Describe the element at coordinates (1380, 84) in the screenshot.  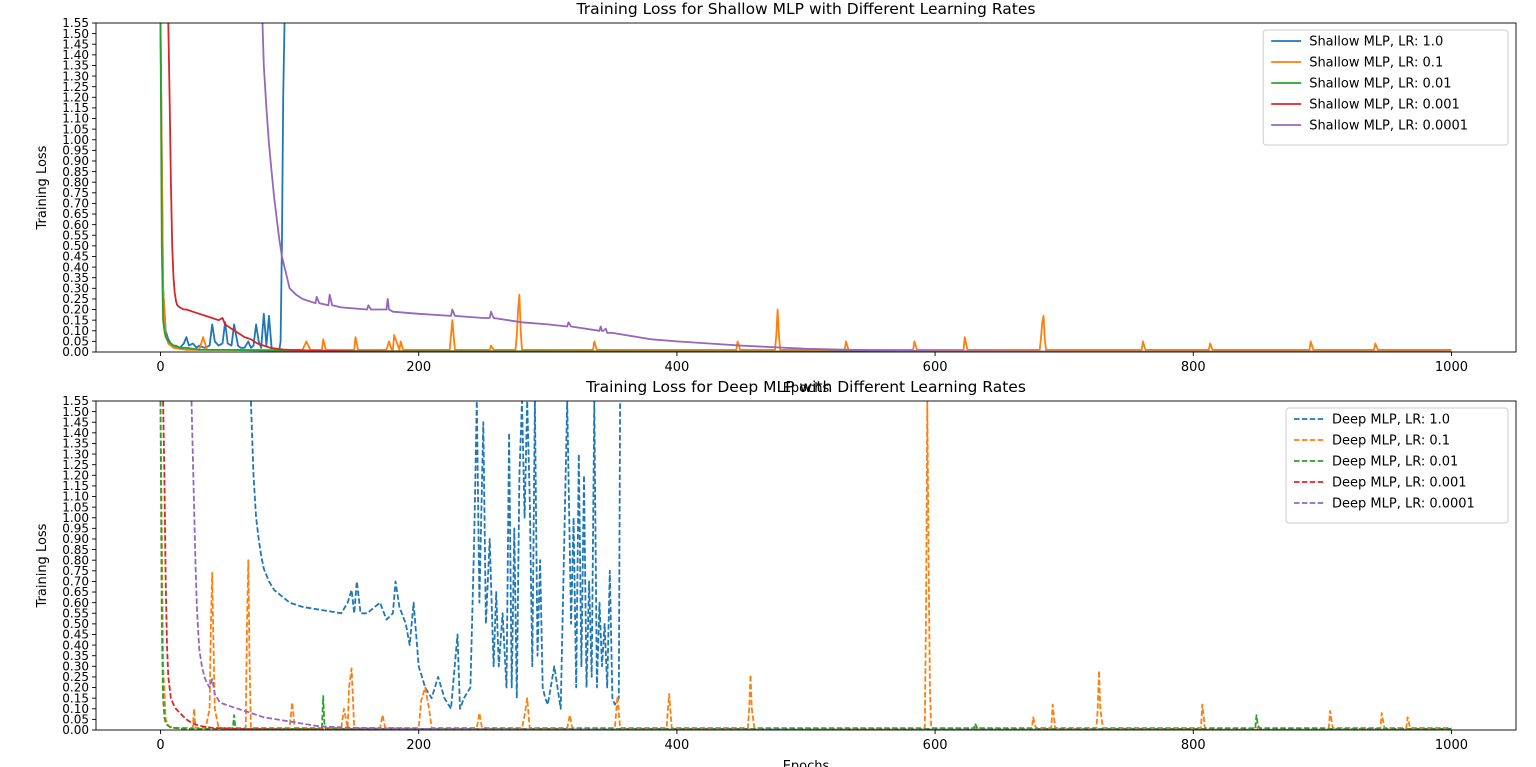
I see `legend-entry: Shallow MLP, LR: 0.01` at that location.